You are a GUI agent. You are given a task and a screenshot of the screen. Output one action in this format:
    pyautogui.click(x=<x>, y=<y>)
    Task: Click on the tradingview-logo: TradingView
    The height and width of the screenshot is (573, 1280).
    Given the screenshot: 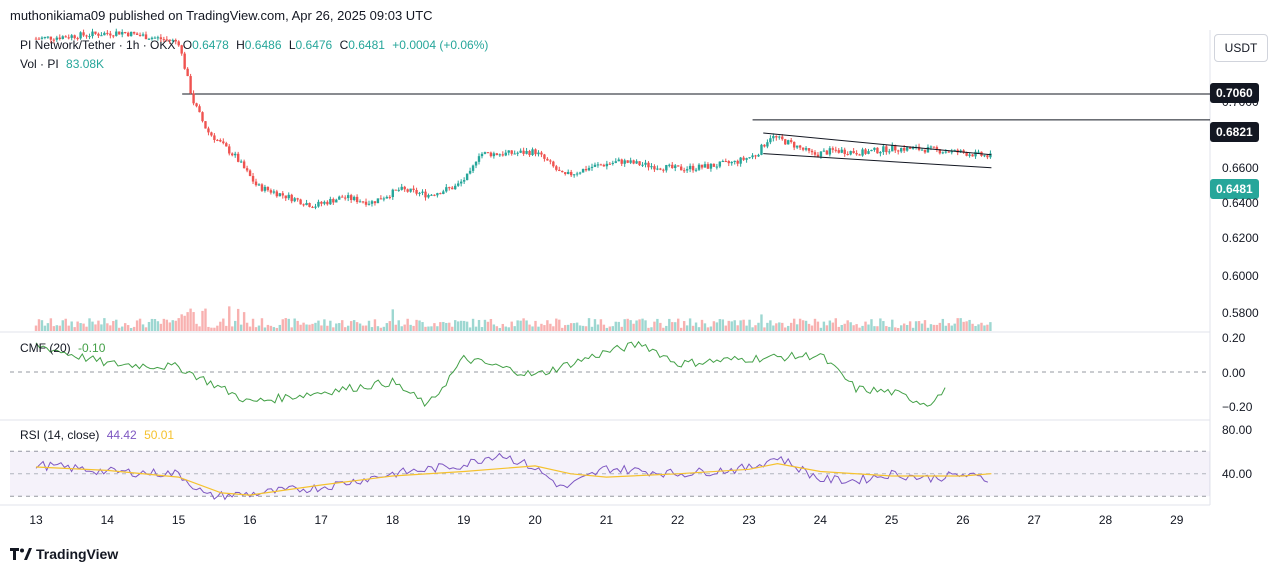 What is the action you would take?
    pyautogui.click(x=64, y=554)
    